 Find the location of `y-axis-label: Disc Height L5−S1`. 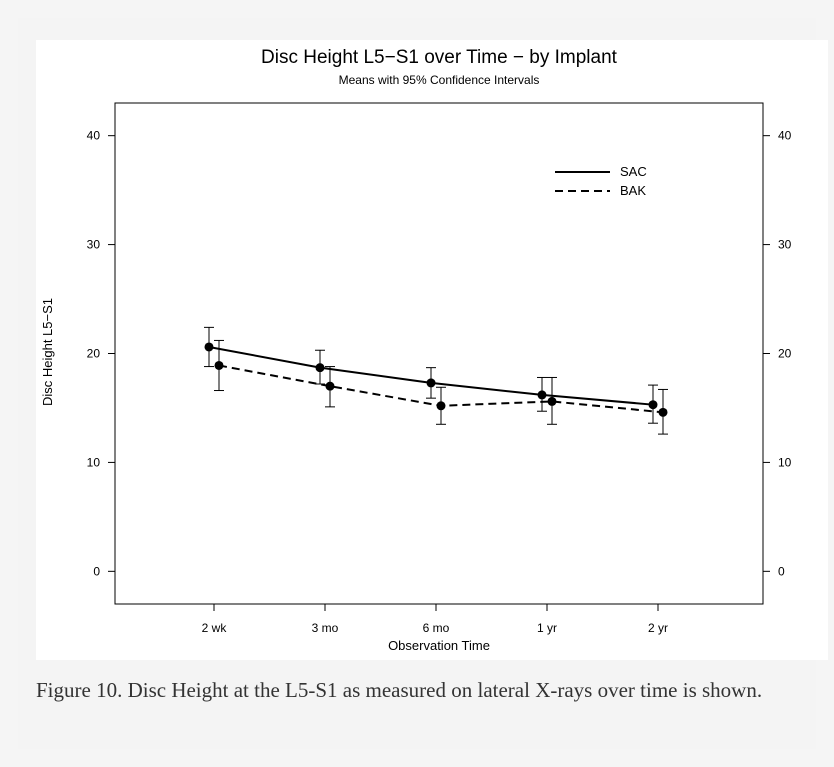

y-axis-label: Disc Height L5−S1 is located at coordinates (47, 352).